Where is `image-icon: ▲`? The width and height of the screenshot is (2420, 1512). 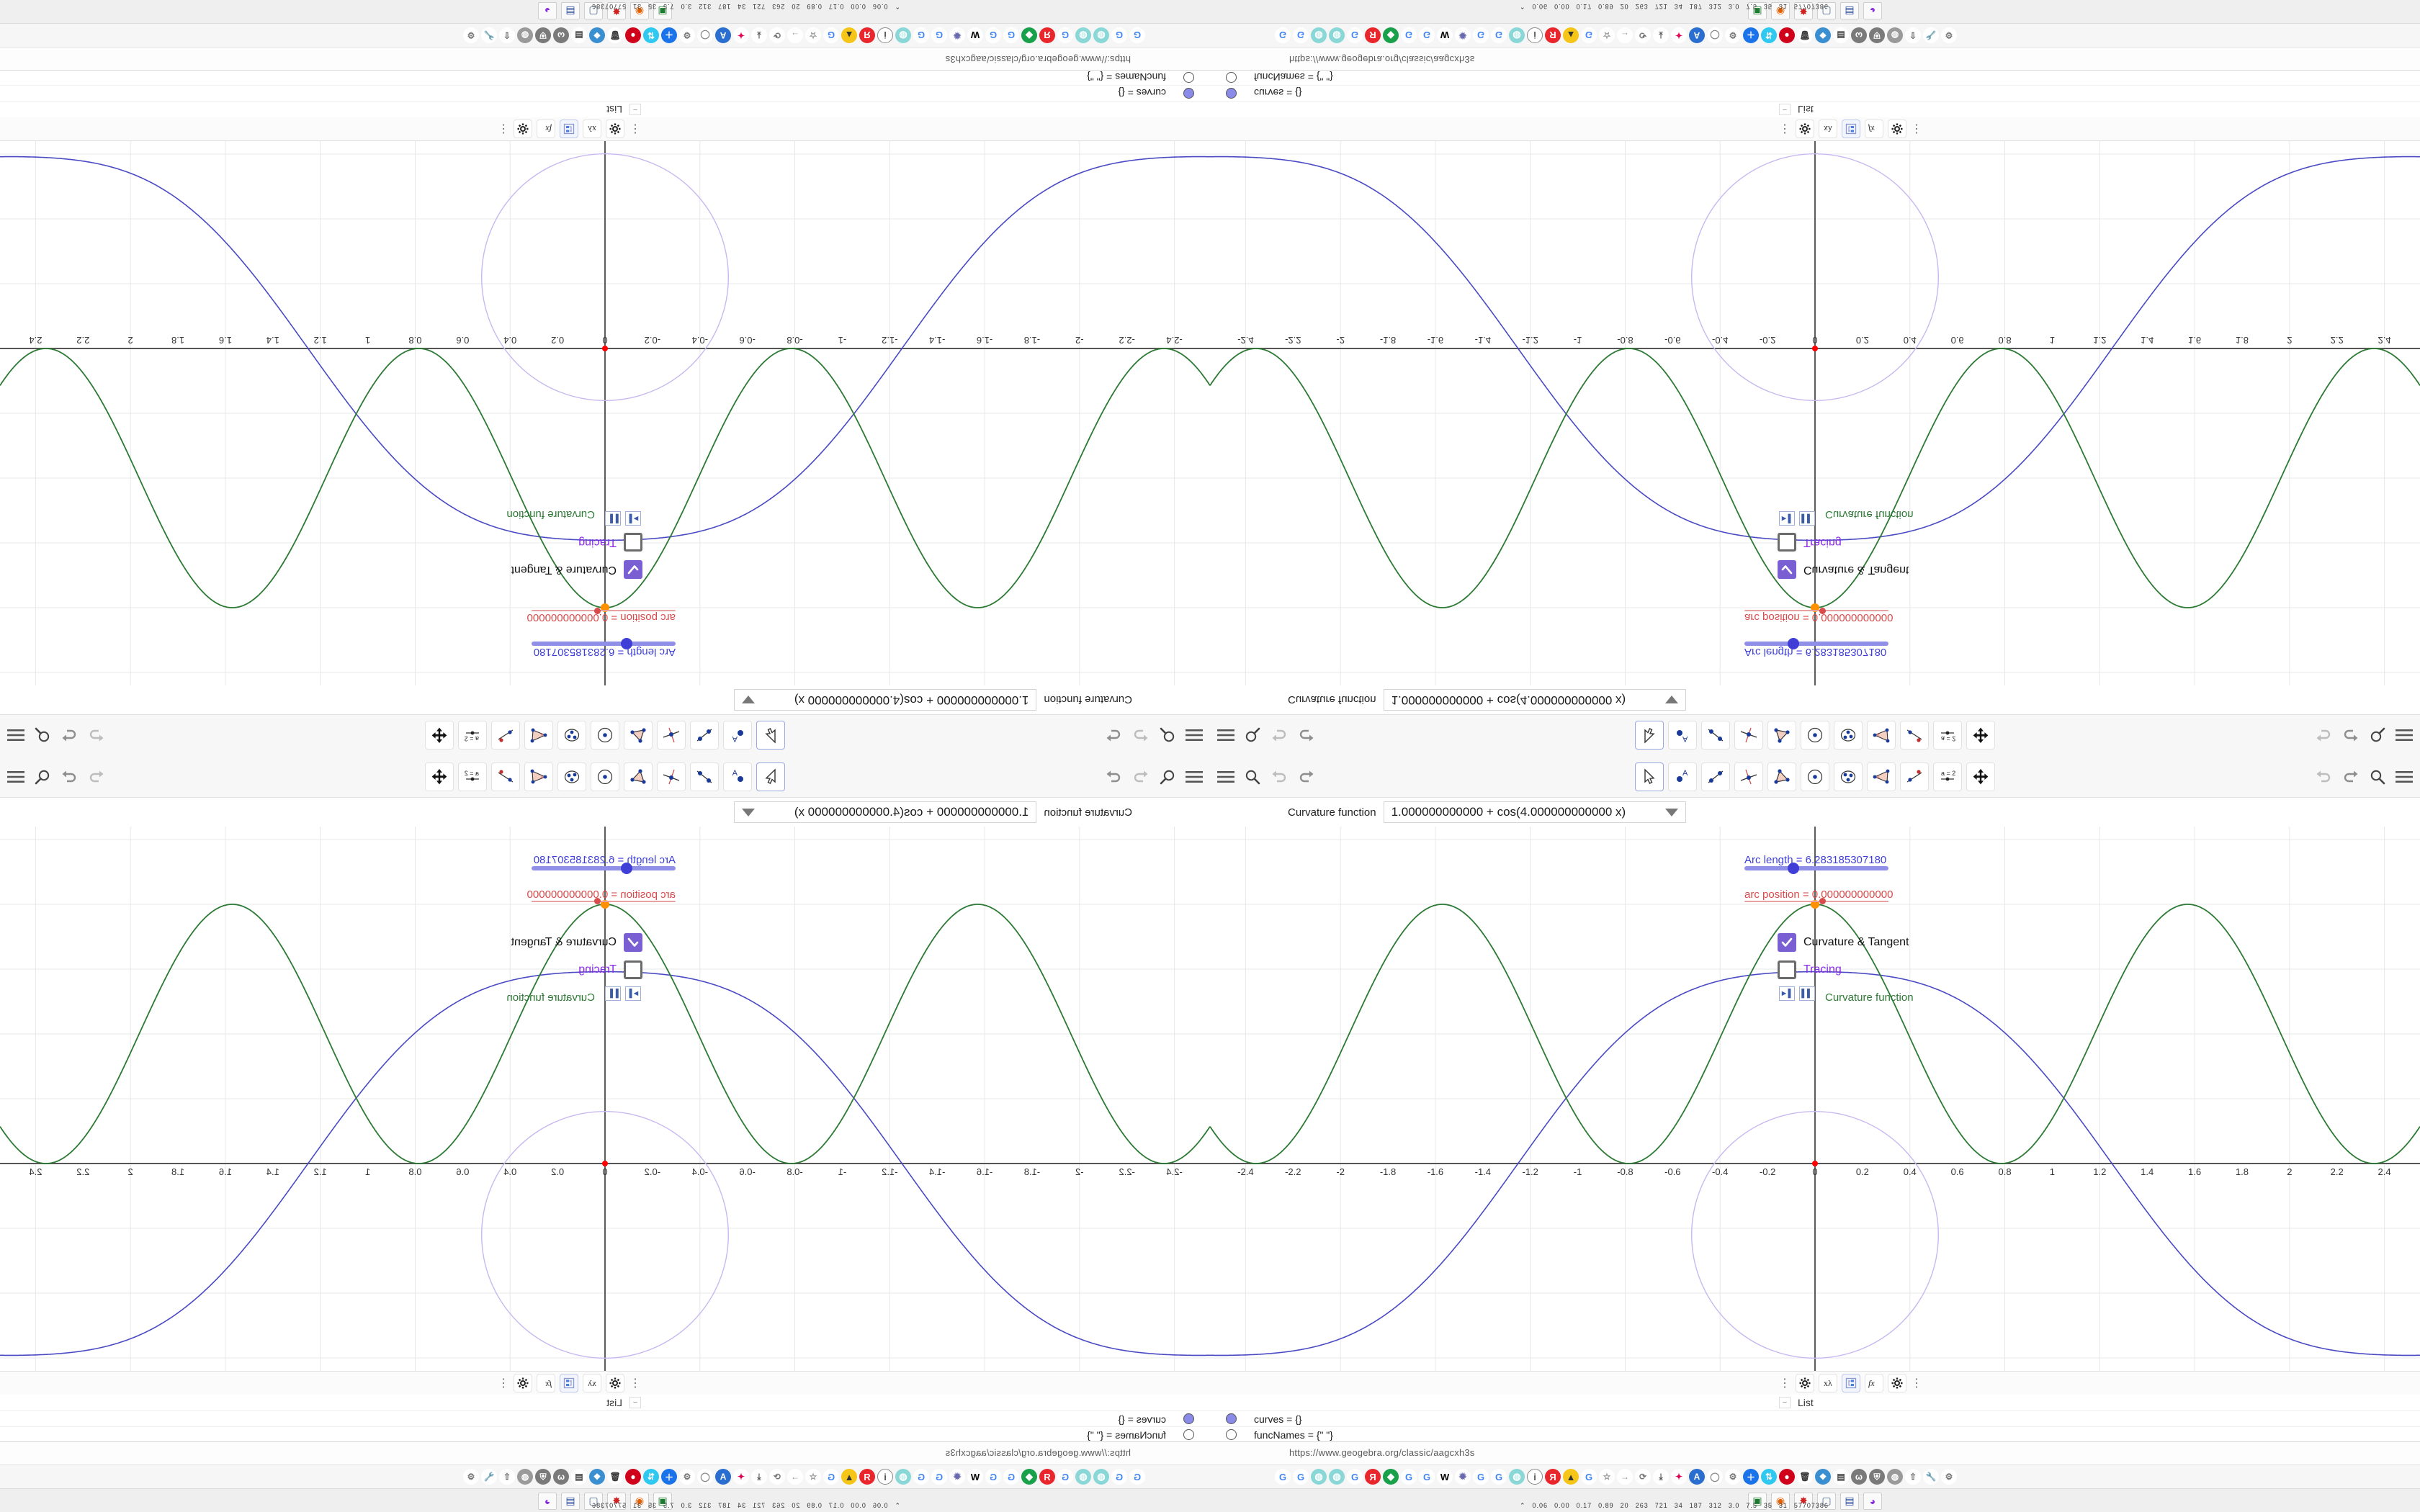 image-icon: ▲ is located at coordinates (849, 1477).